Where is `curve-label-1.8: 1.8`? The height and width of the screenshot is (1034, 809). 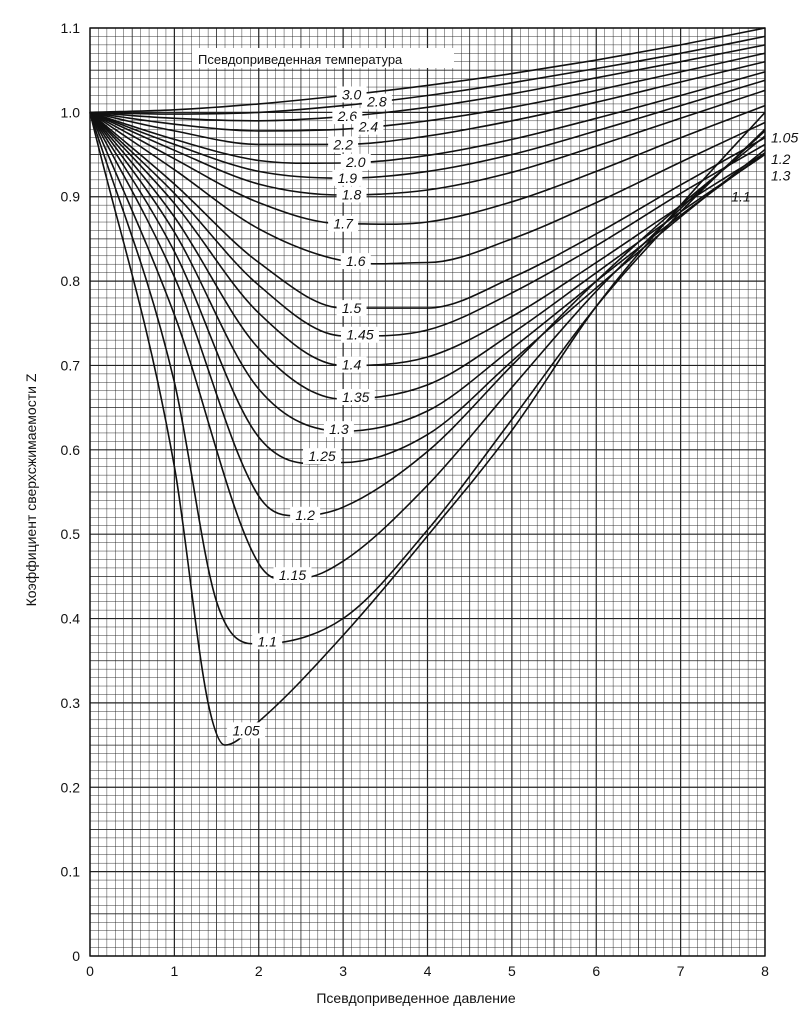
curve-label-1.8: 1.8 is located at coordinates (352, 195).